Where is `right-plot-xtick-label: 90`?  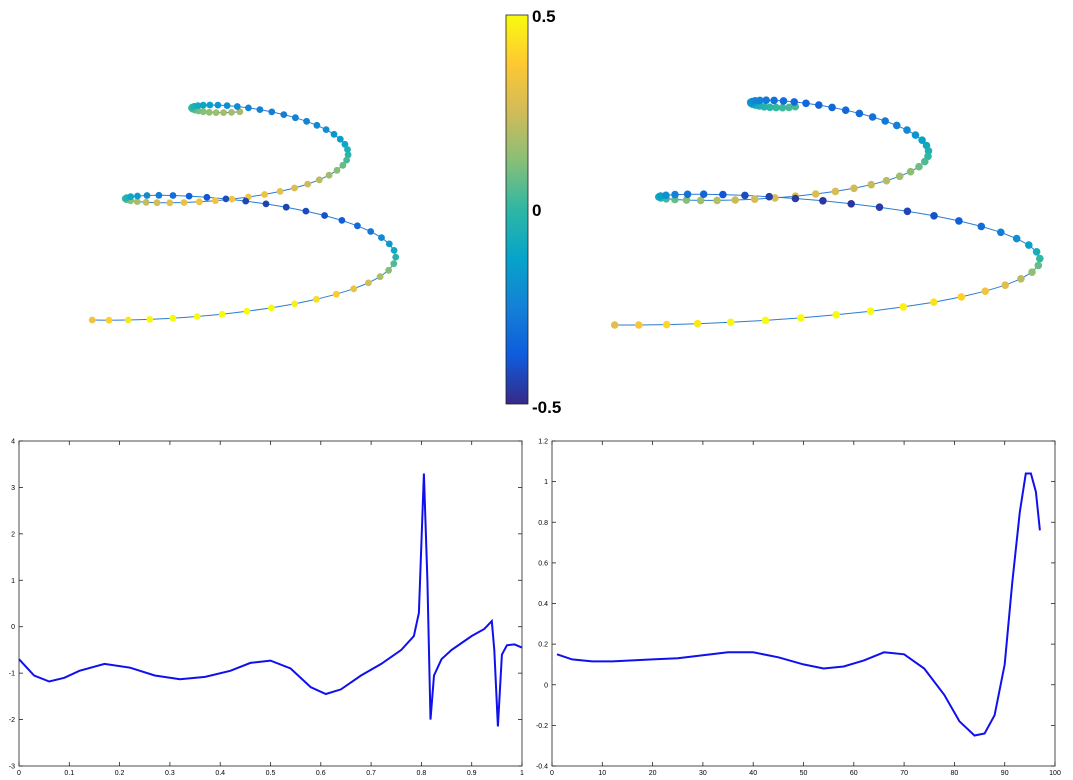 right-plot-xtick-label: 90 is located at coordinates (1005, 773).